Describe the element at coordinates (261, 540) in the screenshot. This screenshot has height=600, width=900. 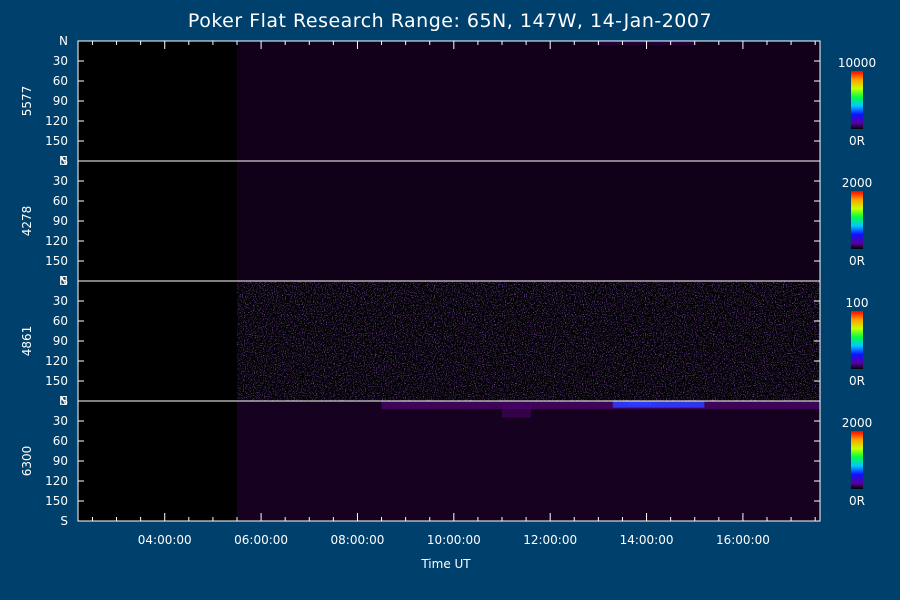
I see `x-tick-label: 06:00:00` at that location.